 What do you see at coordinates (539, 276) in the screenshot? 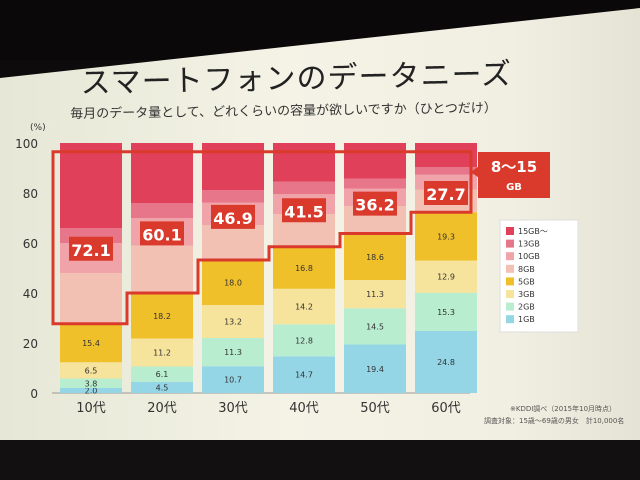
I see `legend-box` at bounding box center [539, 276].